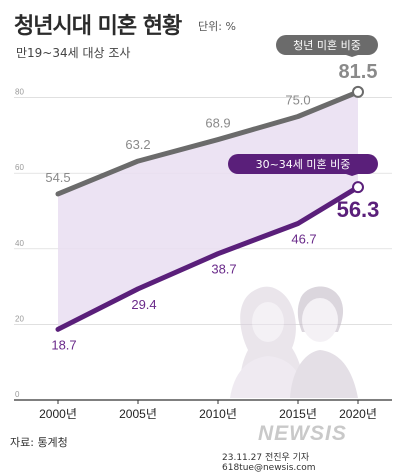 This screenshot has height=473, width=400. Describe the element at coordinates (143, 304) in the screenshot. I see `series-1-label-1: 29.4` at that location.